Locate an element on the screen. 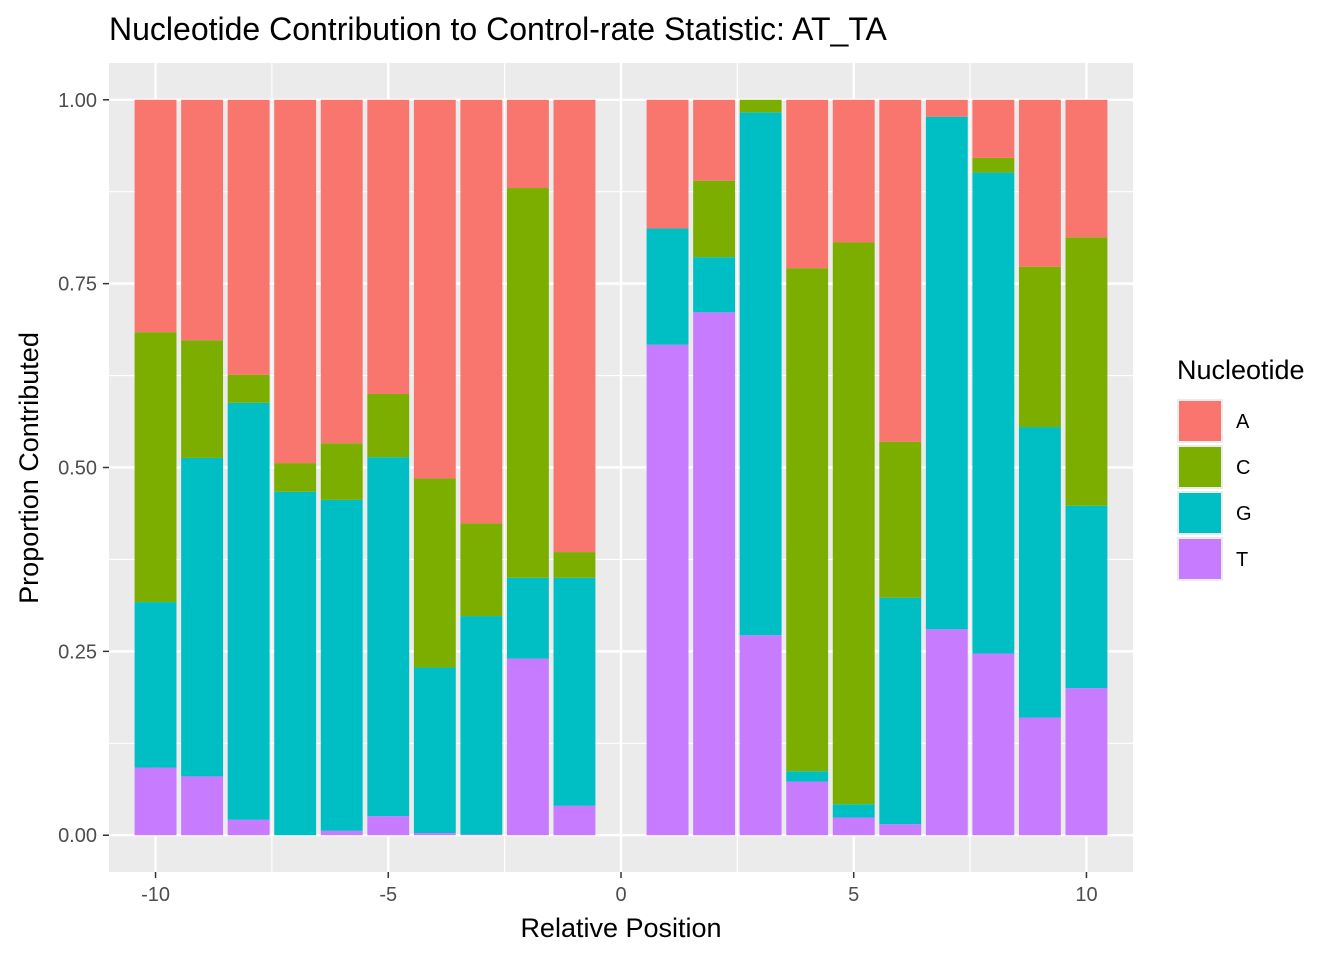 This screenshot has width=1344, height=960. x-axis: -10 -5 0 5 10 is located at coordinates (619, 889).